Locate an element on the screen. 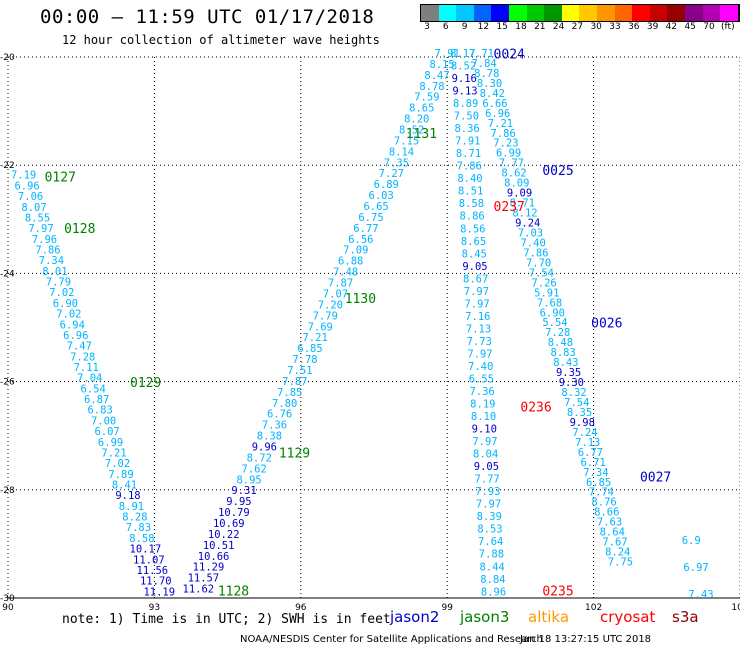 This screenshot has height=650, width=740. wave-height-value: 7.77 is located at coordinates (486, 480).